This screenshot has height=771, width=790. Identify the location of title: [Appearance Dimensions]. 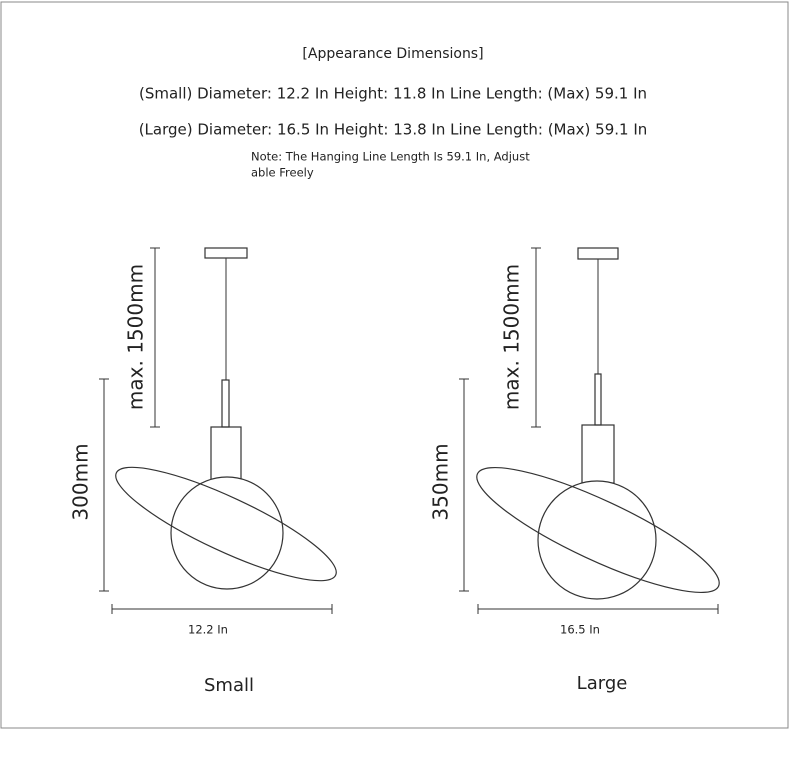
(392, 54).